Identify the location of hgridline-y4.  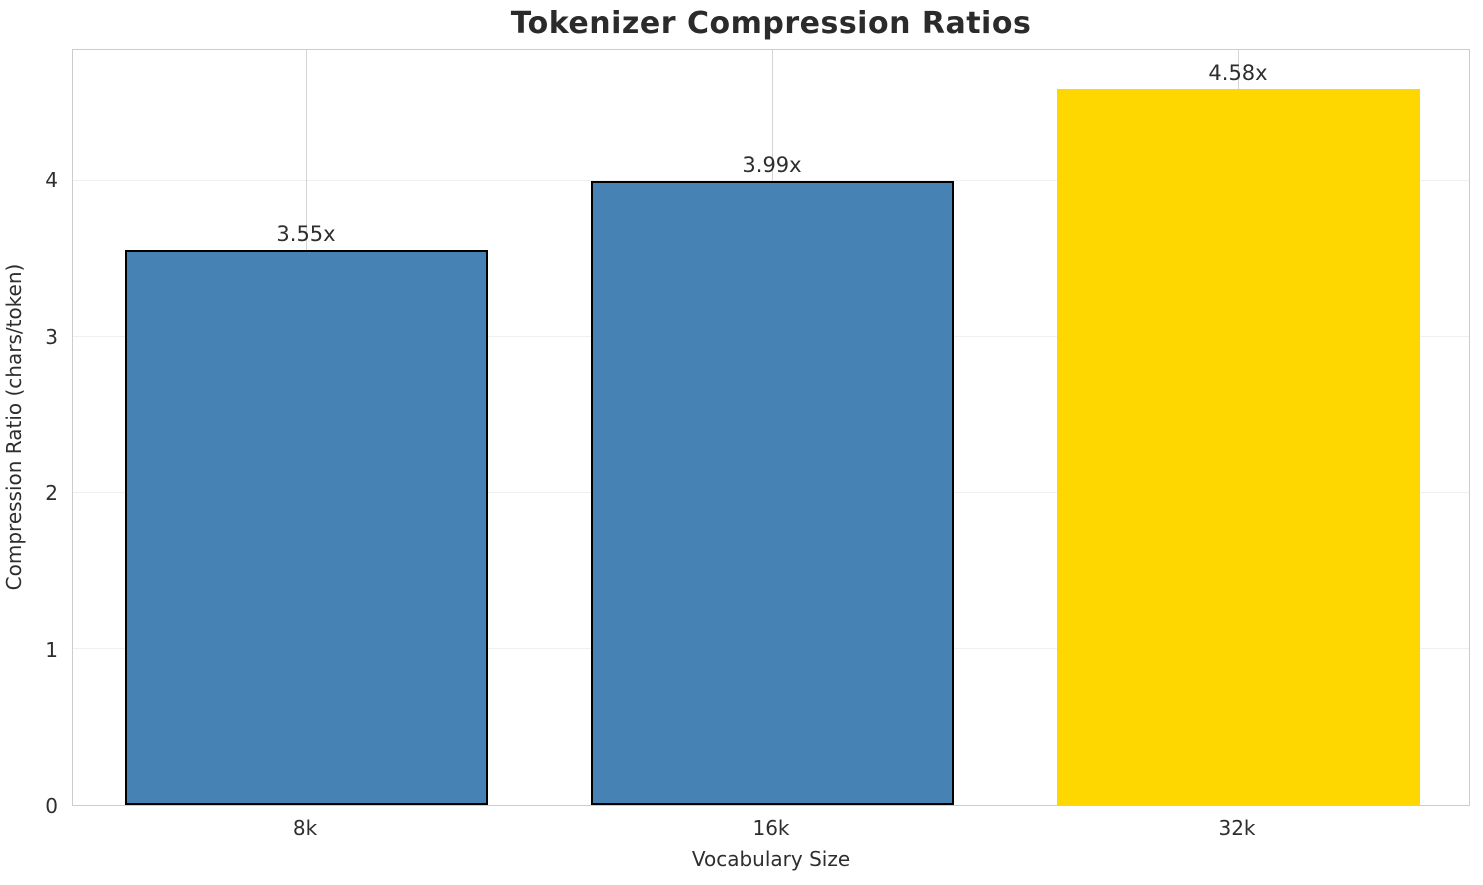
(771, 181).